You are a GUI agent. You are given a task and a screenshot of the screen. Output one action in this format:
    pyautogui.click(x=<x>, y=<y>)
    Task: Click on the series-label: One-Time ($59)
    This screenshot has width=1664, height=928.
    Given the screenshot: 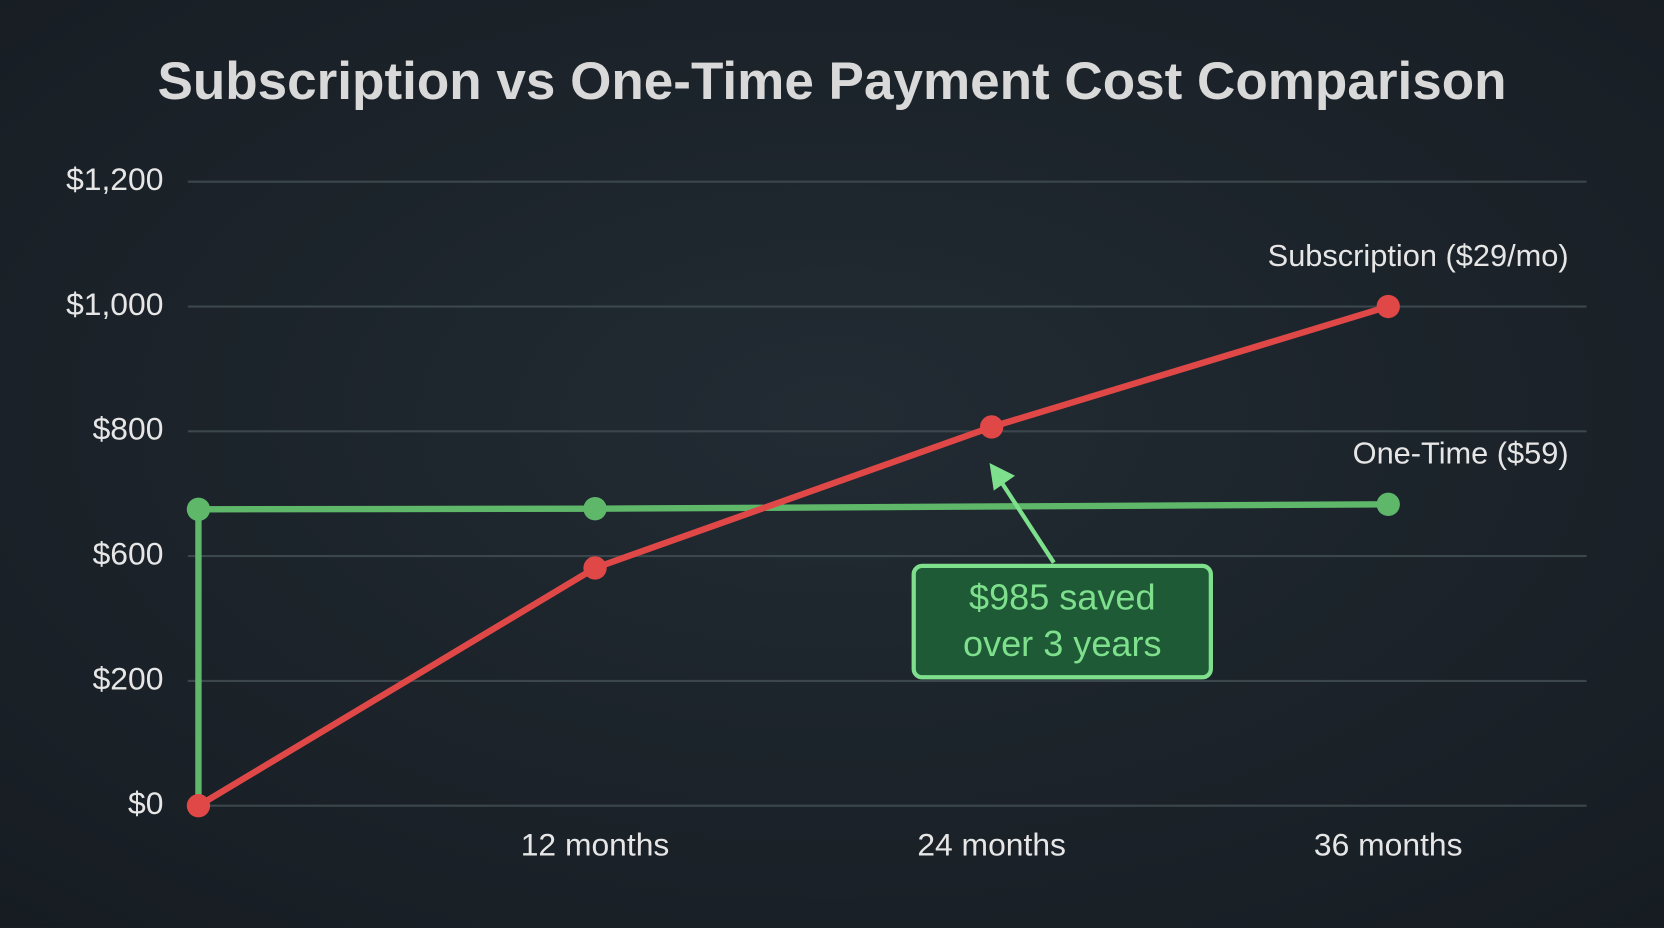 What is the action you would take?
    pyautogui.click(x=1461, y=453)
    